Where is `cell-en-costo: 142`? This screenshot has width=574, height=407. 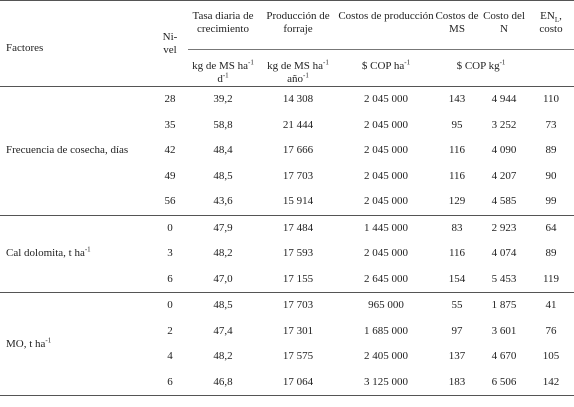 cell-en-costo: 142 is located at coordinates (551, 382).